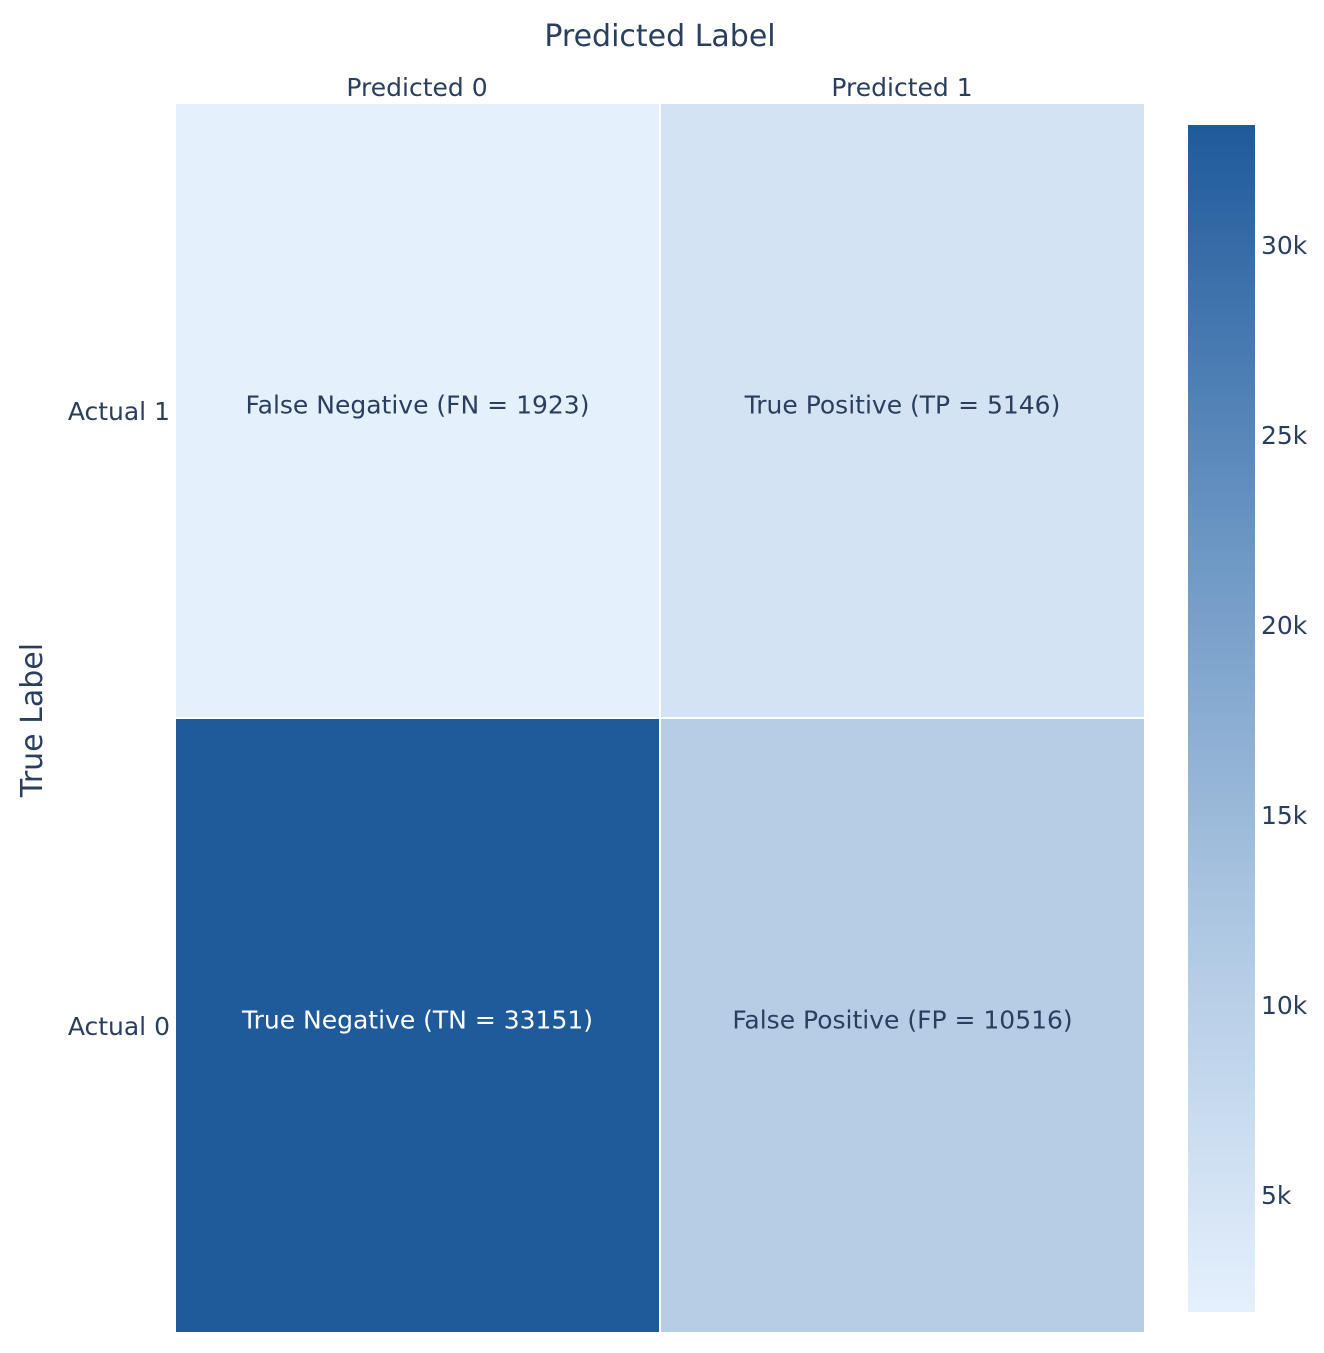 The image size is (1324, 1353). What do you see at coordinates (1284, 245) in the screenshot?
I see `colorbar-tick-label: 30k` at bounding box center [1284, 245].